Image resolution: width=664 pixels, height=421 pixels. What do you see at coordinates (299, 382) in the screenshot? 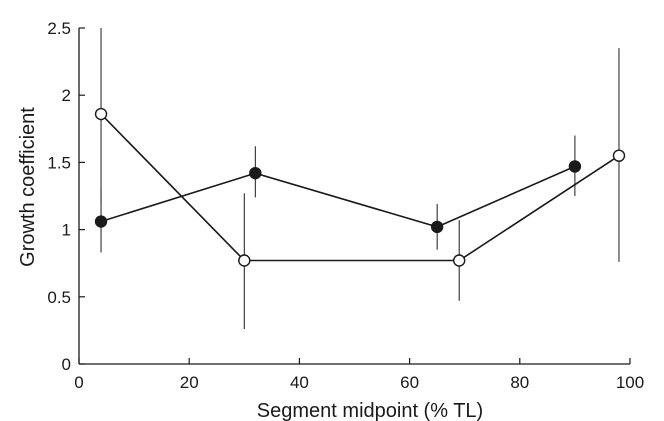
I see `x-tick-label: 40` at bounding box center [299, 382].